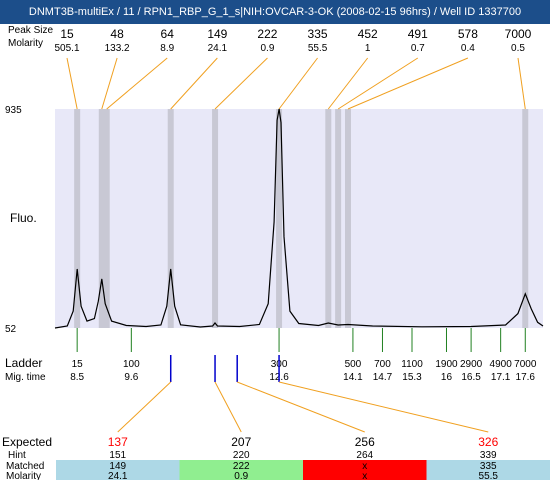 The image size is (550, 480). What do you see at coordinates (471, 364) in the screenshot?
I see `ladder-size-label: 2900` at bounding box center [471, 364].